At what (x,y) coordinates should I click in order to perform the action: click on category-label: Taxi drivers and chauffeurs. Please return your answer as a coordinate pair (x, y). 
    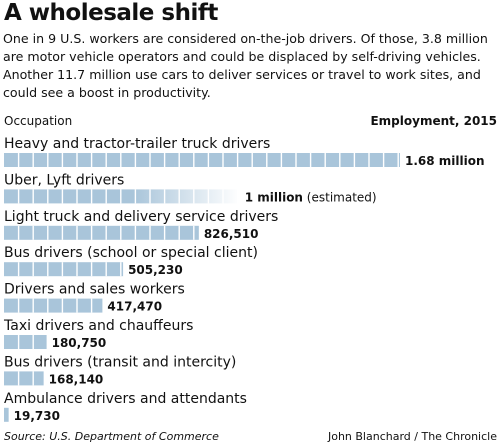
    Looking at the image, I should click on (98, 326).